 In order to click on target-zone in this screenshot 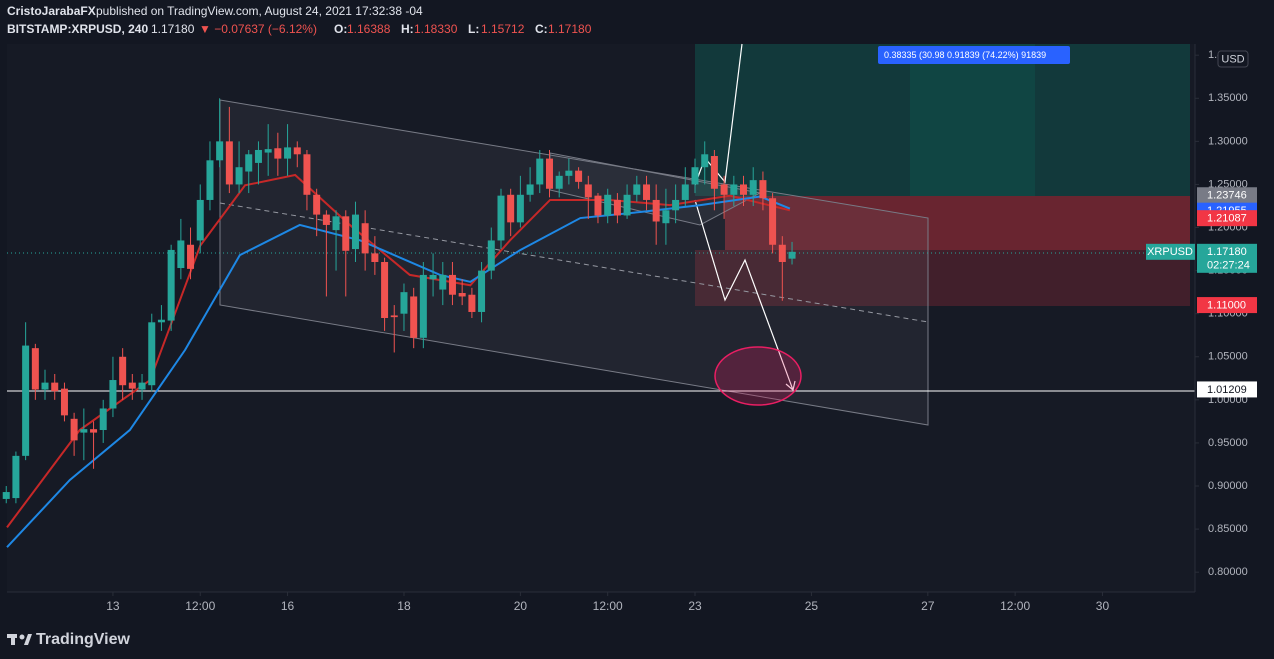, I will do `click(942, 120)`.